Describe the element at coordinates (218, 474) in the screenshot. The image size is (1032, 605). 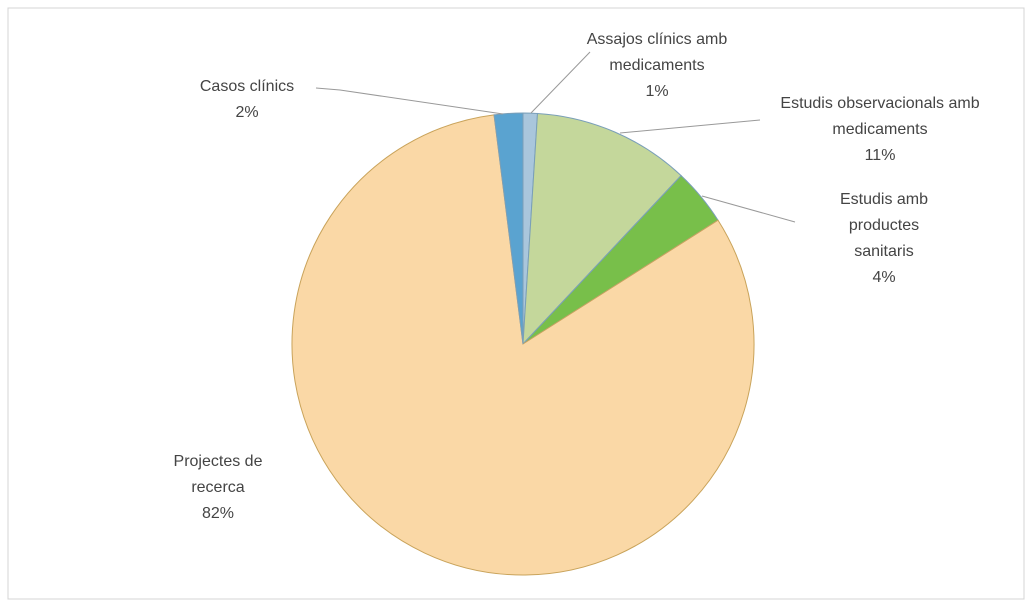
I see `category-label: Projectes de recerca` at that location.